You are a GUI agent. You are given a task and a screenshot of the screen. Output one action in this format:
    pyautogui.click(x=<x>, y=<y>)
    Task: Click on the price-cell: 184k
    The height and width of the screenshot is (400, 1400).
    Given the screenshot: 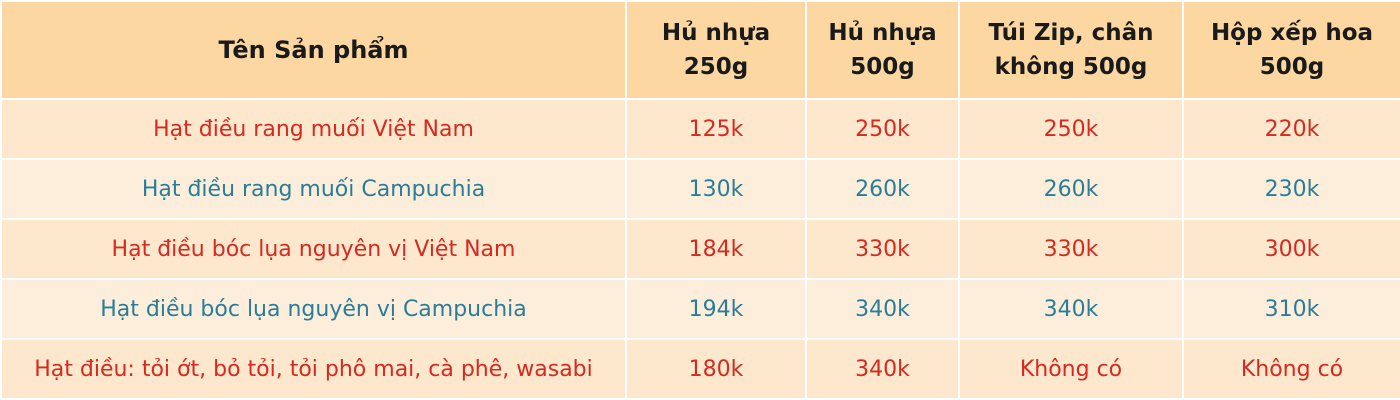 What is the action you would take?
    pyautogui.click(x=716, y=249)
    